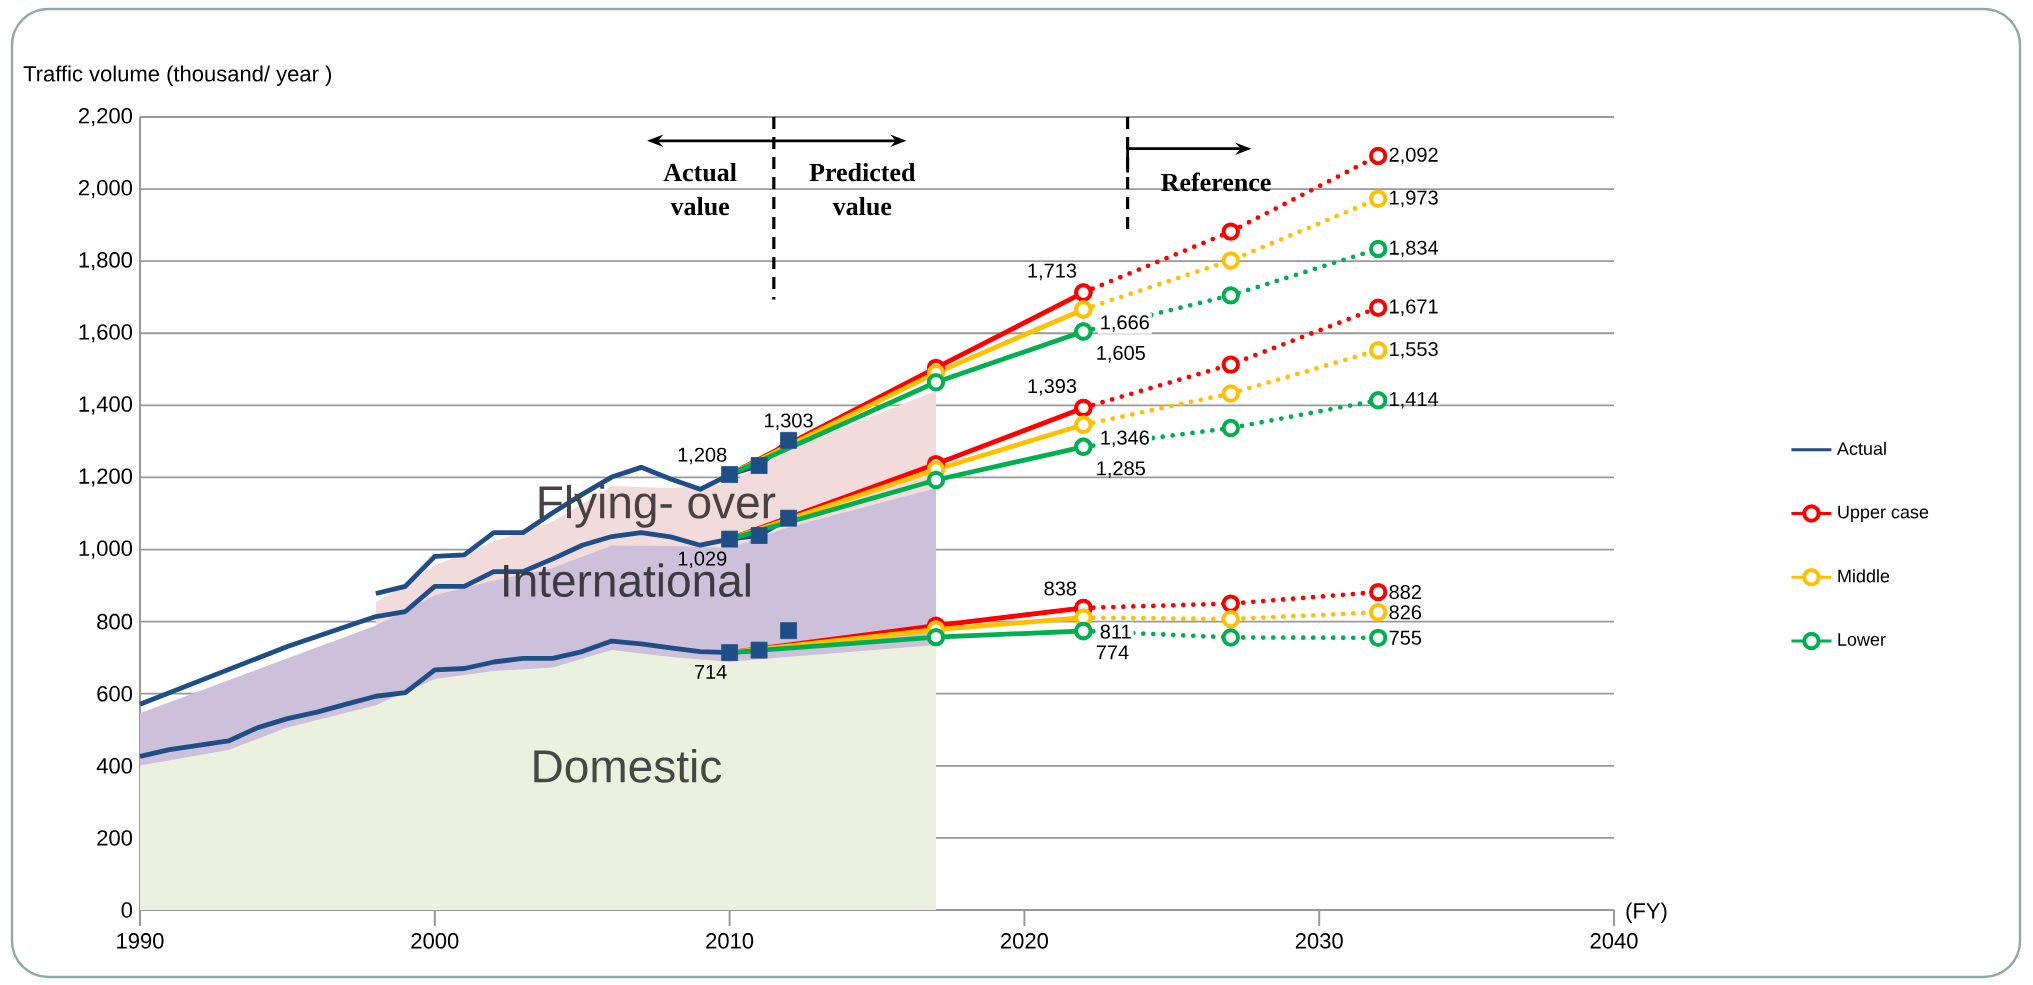  I want to click on legend-label: Middle, so click(1864, 576).